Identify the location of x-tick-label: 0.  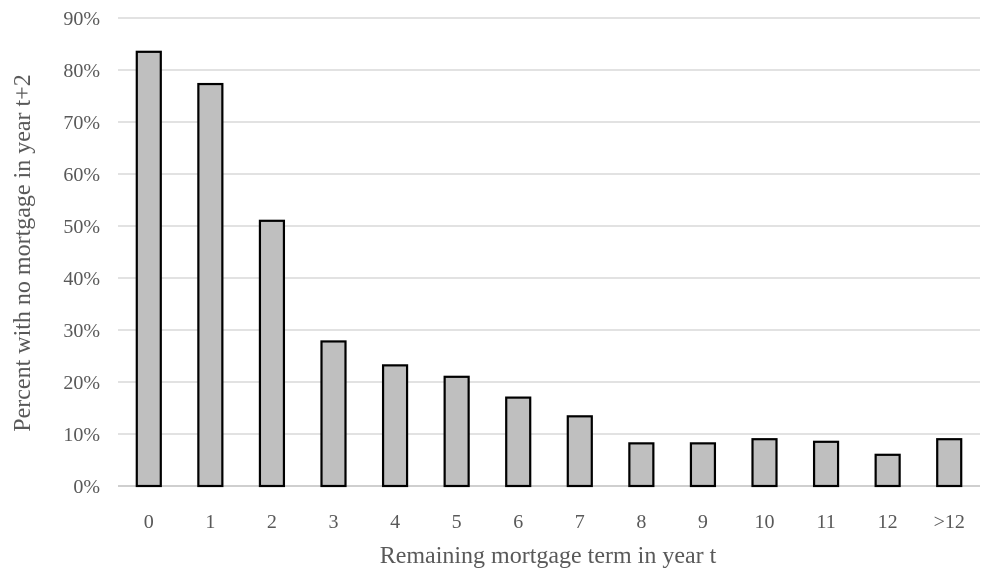
(149, 522).